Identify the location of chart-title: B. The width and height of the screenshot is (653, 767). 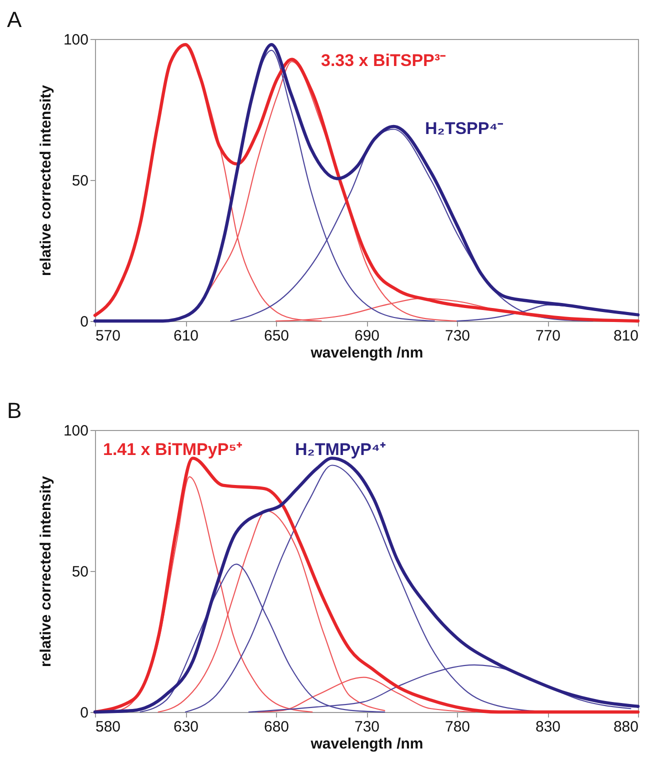
(14, 410).